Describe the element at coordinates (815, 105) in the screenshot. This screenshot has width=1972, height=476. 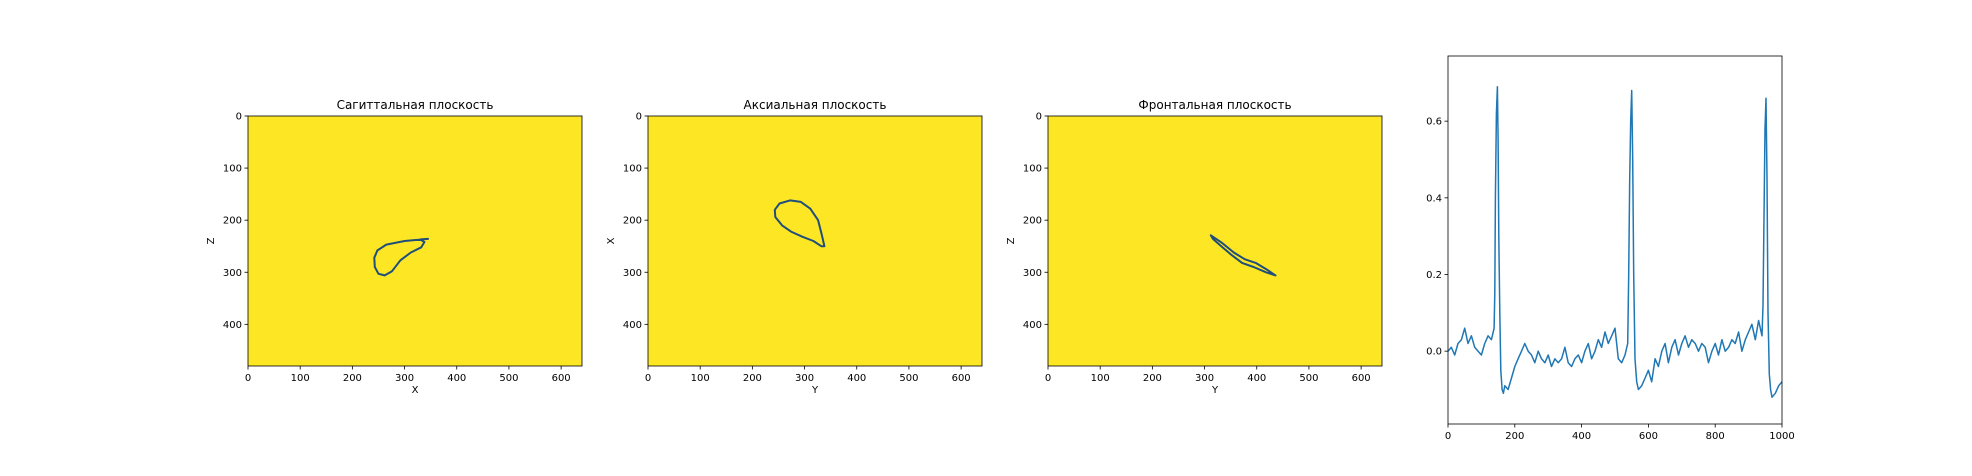
I see `plot-title: Аксиальная плоскость` at that location.